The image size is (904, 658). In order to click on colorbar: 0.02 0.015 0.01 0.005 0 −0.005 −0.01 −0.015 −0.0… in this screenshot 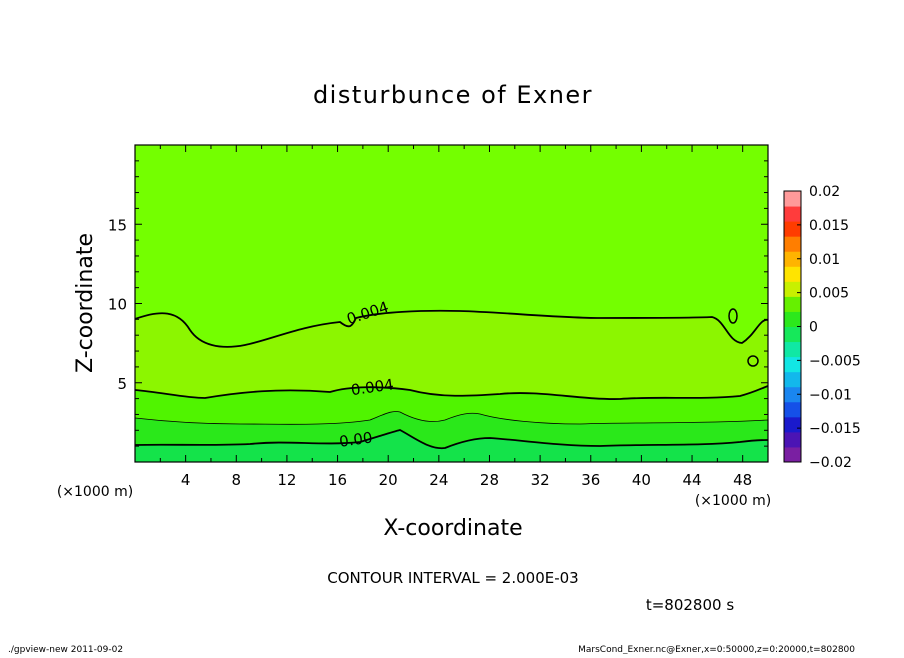, I will do `click(822, 327)`.